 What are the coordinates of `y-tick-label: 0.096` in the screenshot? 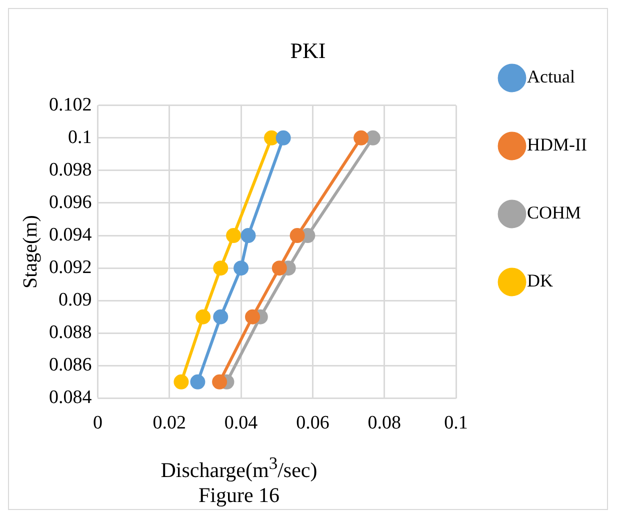 It's located at (70, 202).